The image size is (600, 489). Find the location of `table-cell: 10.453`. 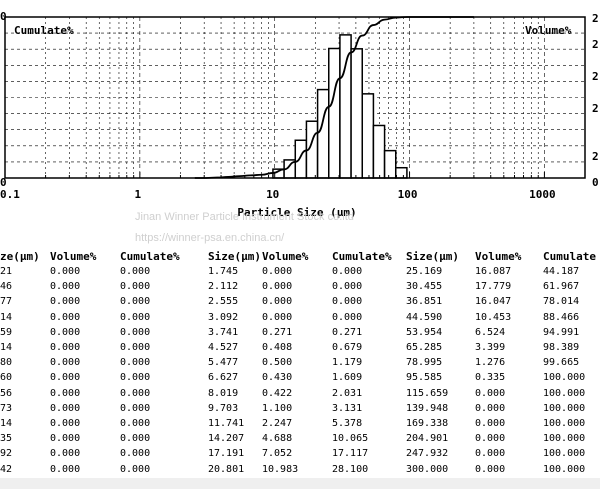

table-cell: 10.453 is located at coordinates (493, 317).